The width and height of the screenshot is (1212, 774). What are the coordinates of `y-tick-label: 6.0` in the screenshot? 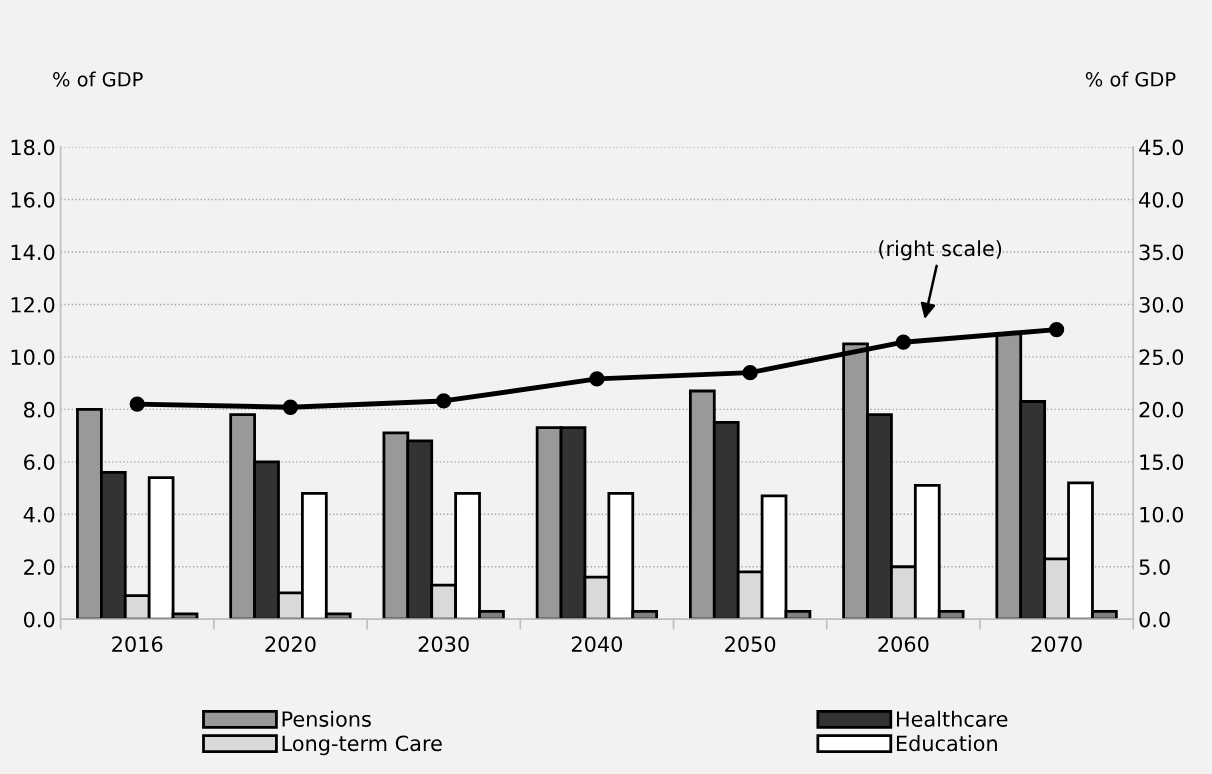 It's located at (39, 462).